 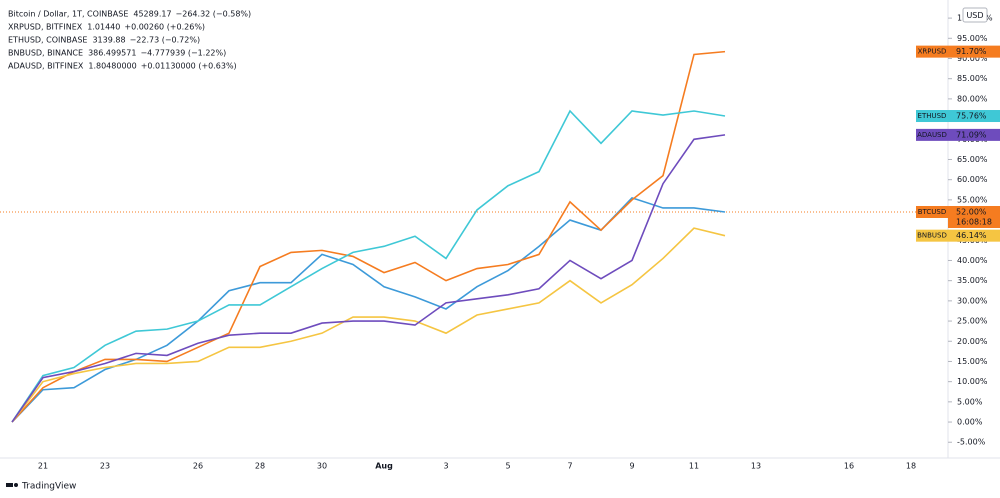 I want to click on y-tick-label: 0.00%, so click(x=970, y=422).